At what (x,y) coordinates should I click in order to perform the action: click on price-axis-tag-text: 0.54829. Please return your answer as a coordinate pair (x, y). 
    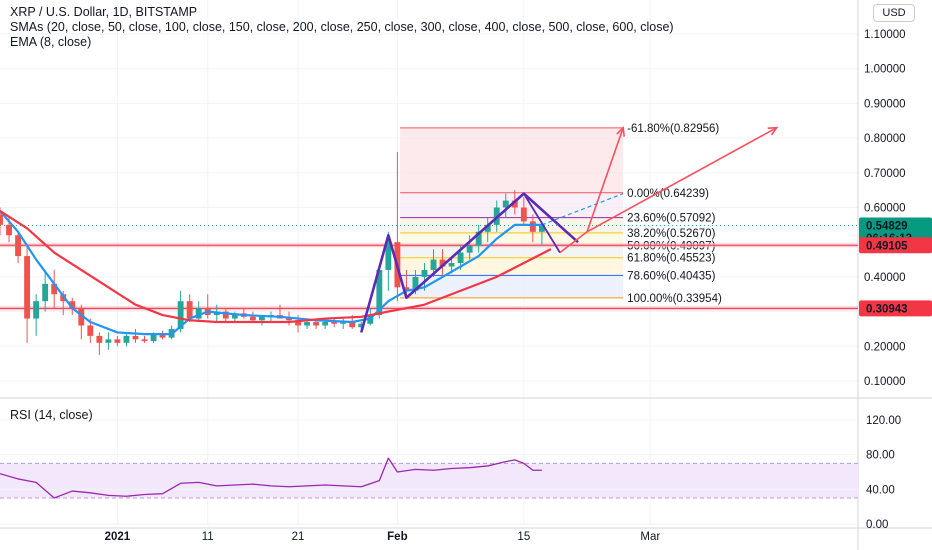
    Looking at the image, I should click on (887, 226).